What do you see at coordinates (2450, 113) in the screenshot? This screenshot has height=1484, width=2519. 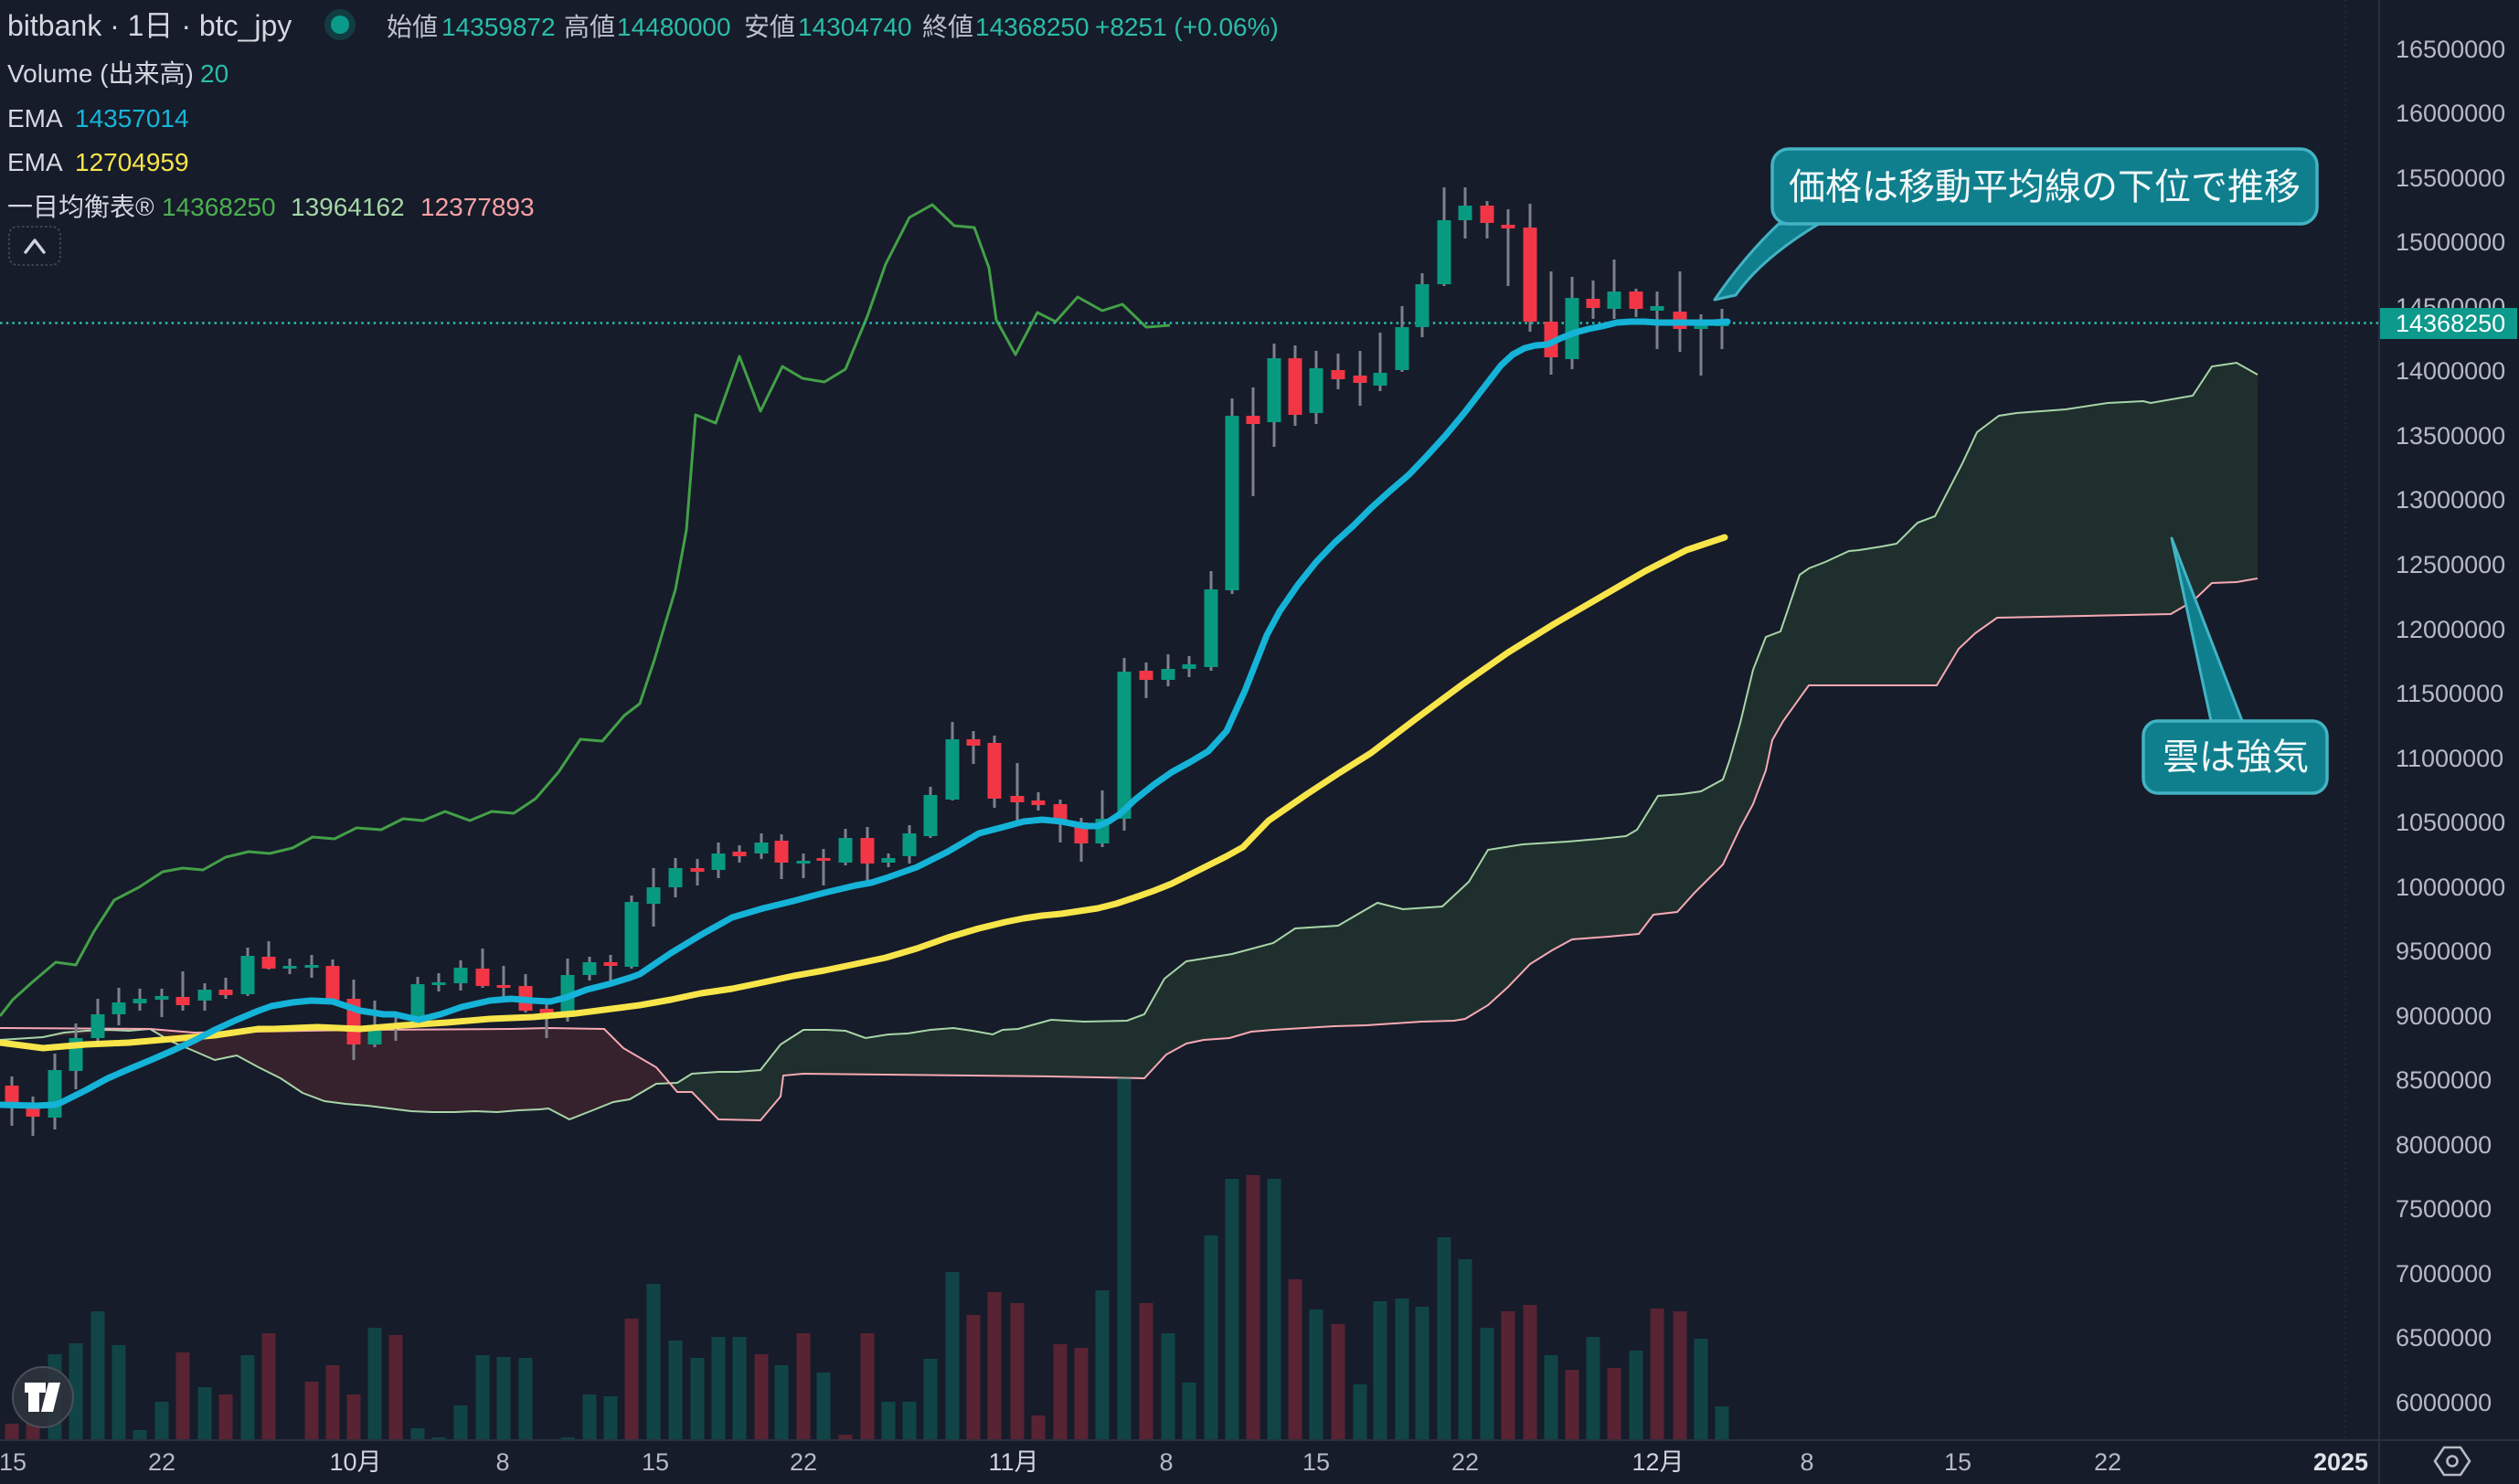 I see `svg-text: 16000000` at bounding box center [2450, 113].